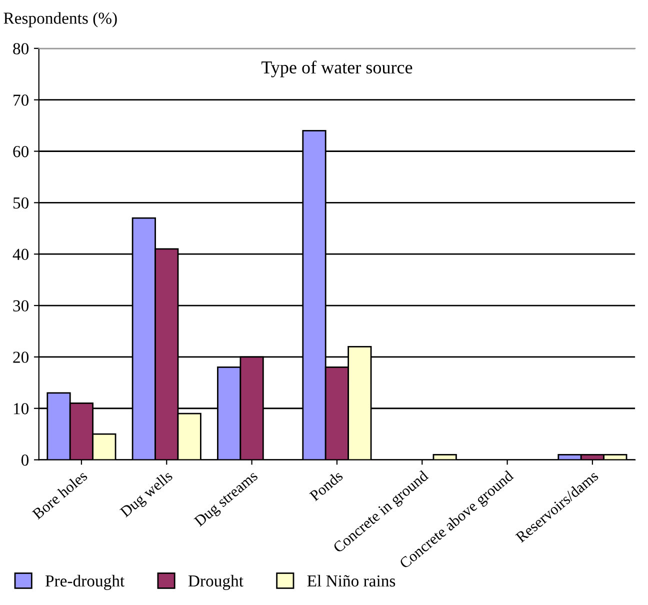 This screenshot has height=605, width=648. What do you see at coordinates (336, 69) in the screenshot?
I see `text: Type of water source` at bounding box center [336, 69].